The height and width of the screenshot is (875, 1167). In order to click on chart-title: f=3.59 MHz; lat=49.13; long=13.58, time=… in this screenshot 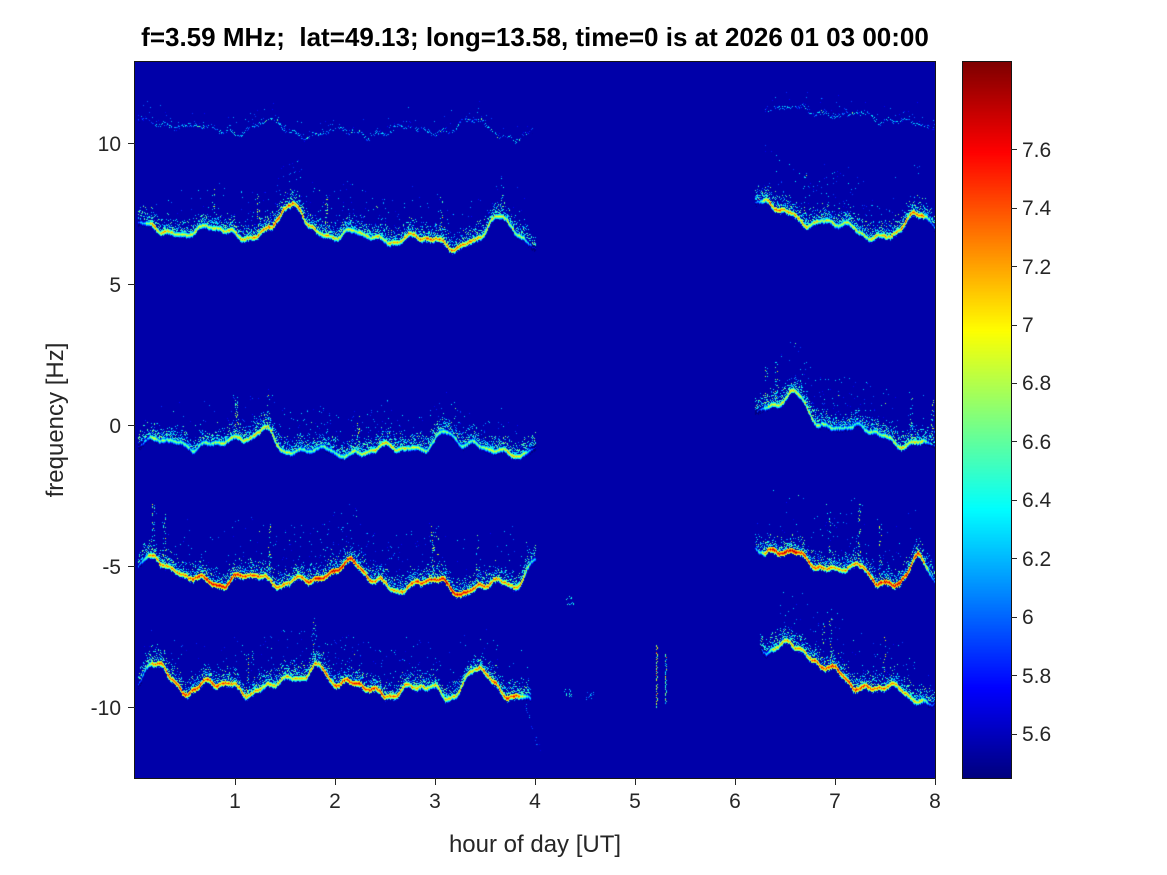, I will do `click(535, 37)`.